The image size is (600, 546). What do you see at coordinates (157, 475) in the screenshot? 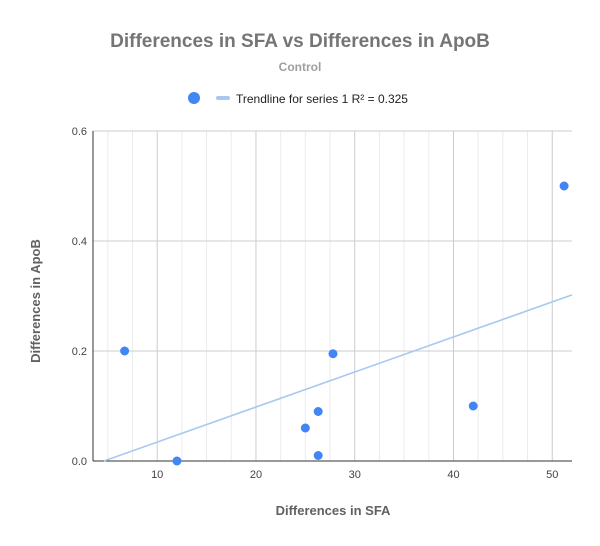
I see `x-tick-label: 10` at bounding box center [157, 475].